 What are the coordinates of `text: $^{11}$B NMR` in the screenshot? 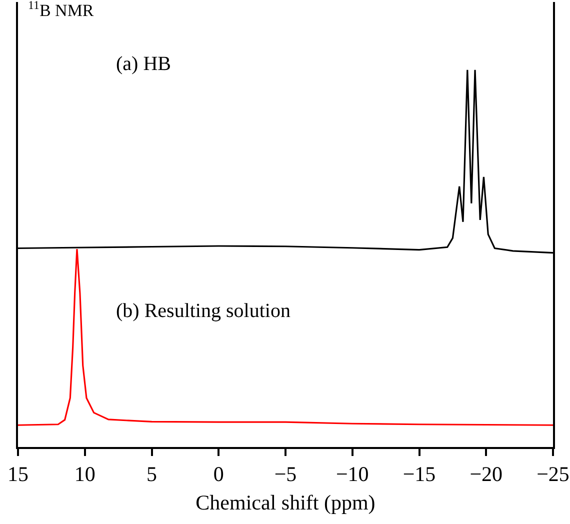 It's located at (61, 10).